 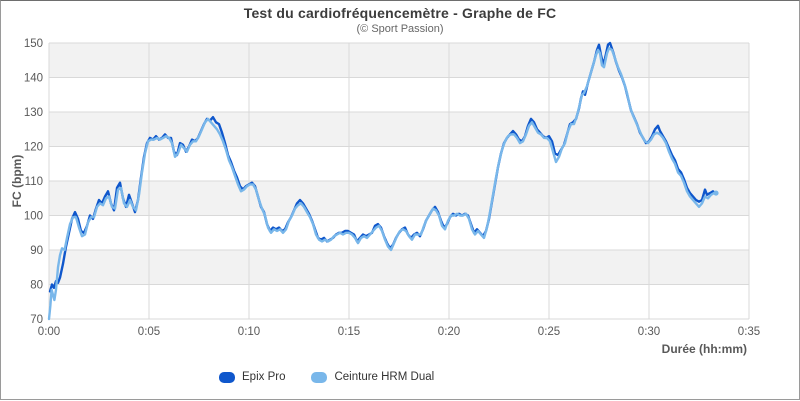 I want to click on y-tick-label: 80, so click(x=36, y=286).